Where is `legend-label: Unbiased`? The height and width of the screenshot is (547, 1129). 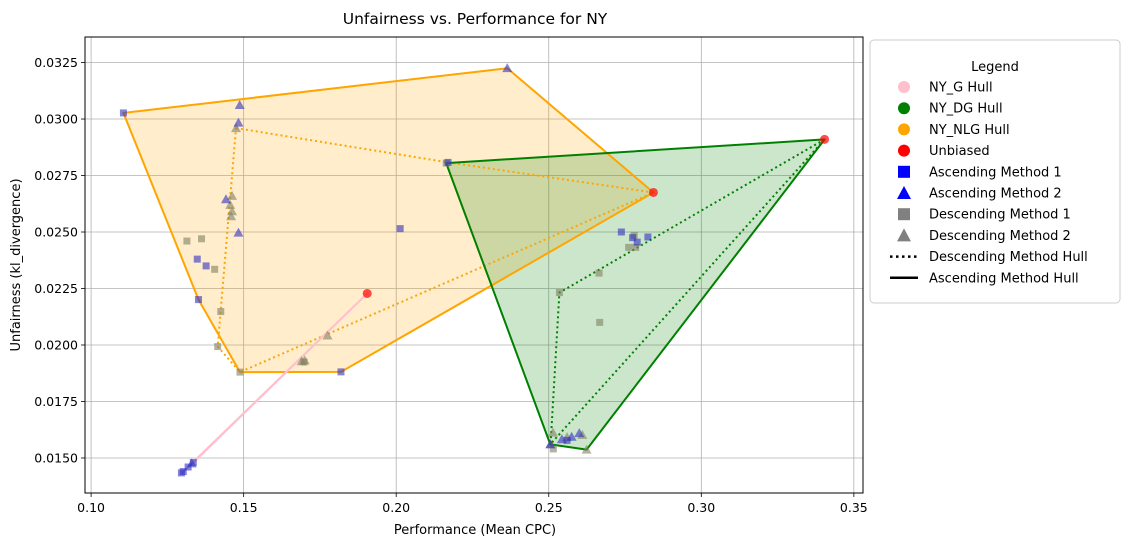
legend-label: Unbiased is located at coordinates (959, 151).